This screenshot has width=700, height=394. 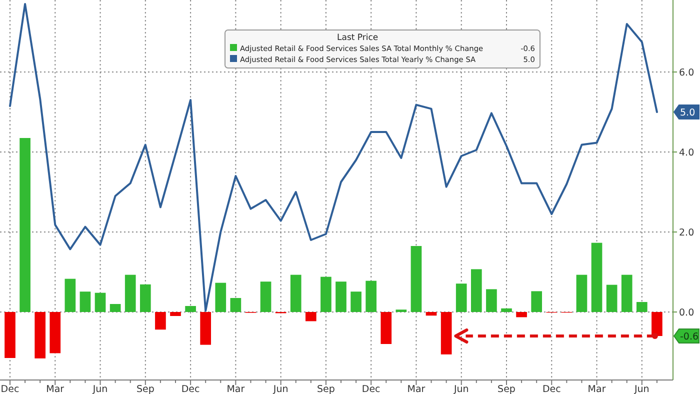 I want to click on y-tick-label: 0.0, so click(x=686, y=313).